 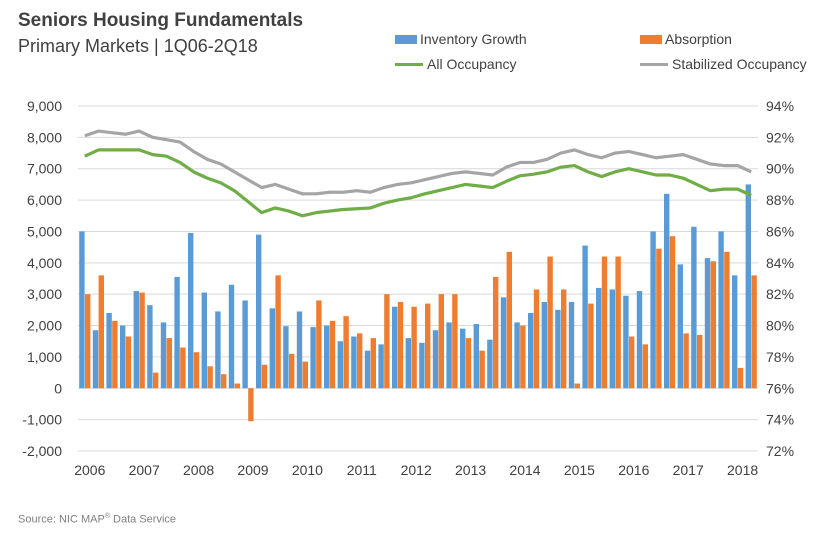 What do you see at coordinates (252, 470) in the screenshot?
I see `x-tick-label: 2009` at bounding box center [252, 470].